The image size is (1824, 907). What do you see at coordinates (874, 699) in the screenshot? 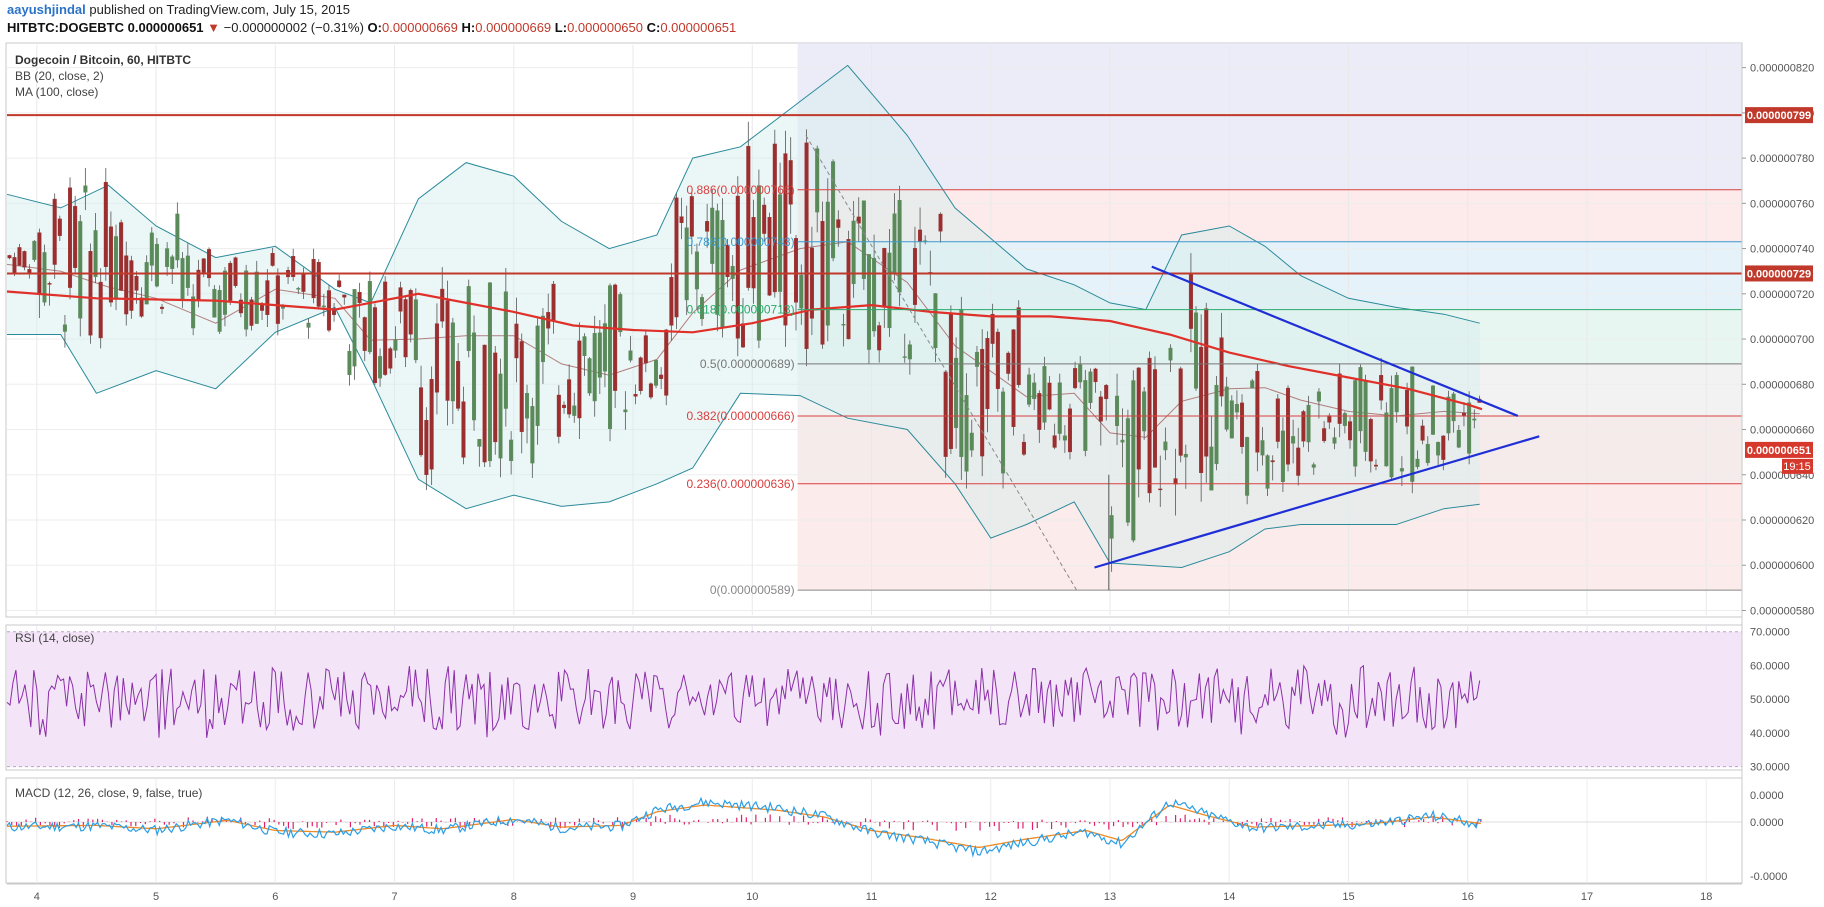
I see `rsi-band` at bounding box center [874, 699].